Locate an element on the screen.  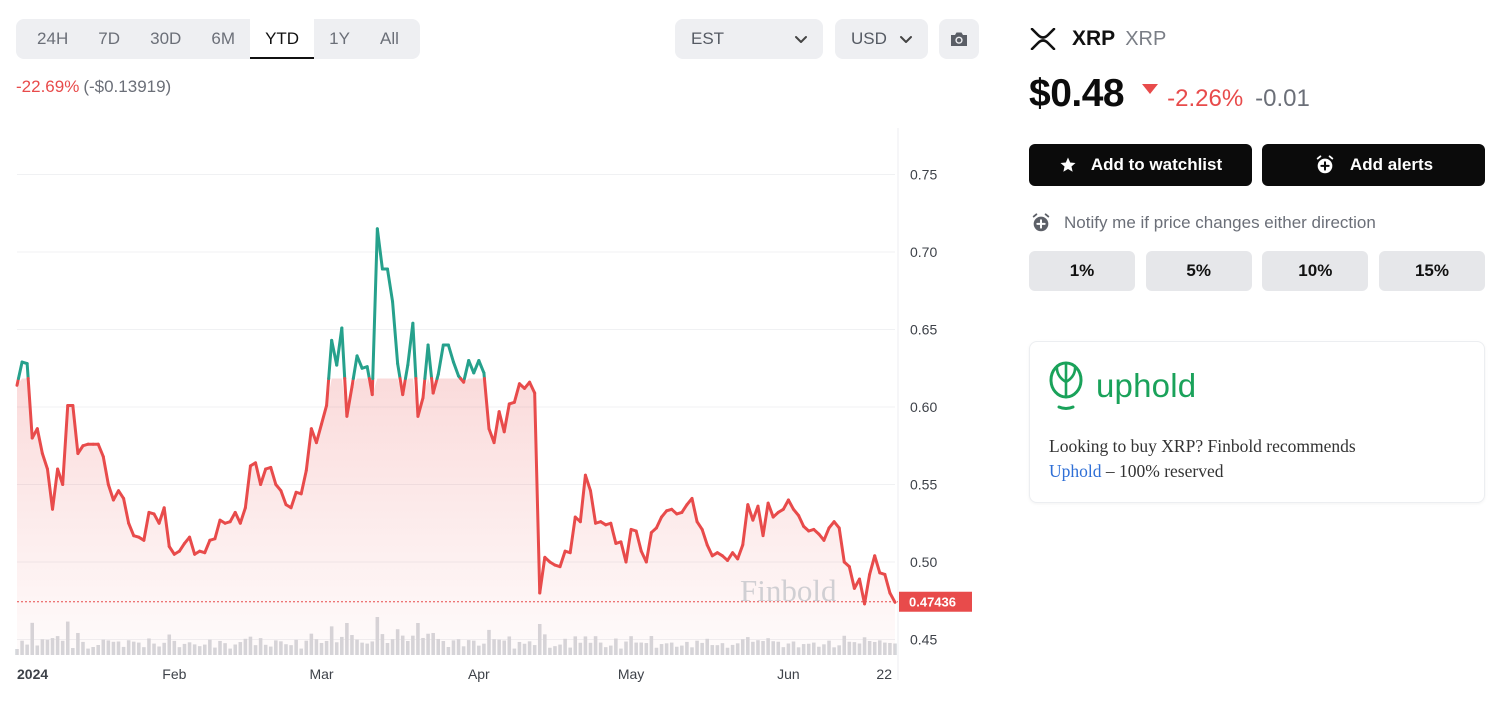
period-change-absolute: (-$0.13919) is located at coordinates (127, 86).